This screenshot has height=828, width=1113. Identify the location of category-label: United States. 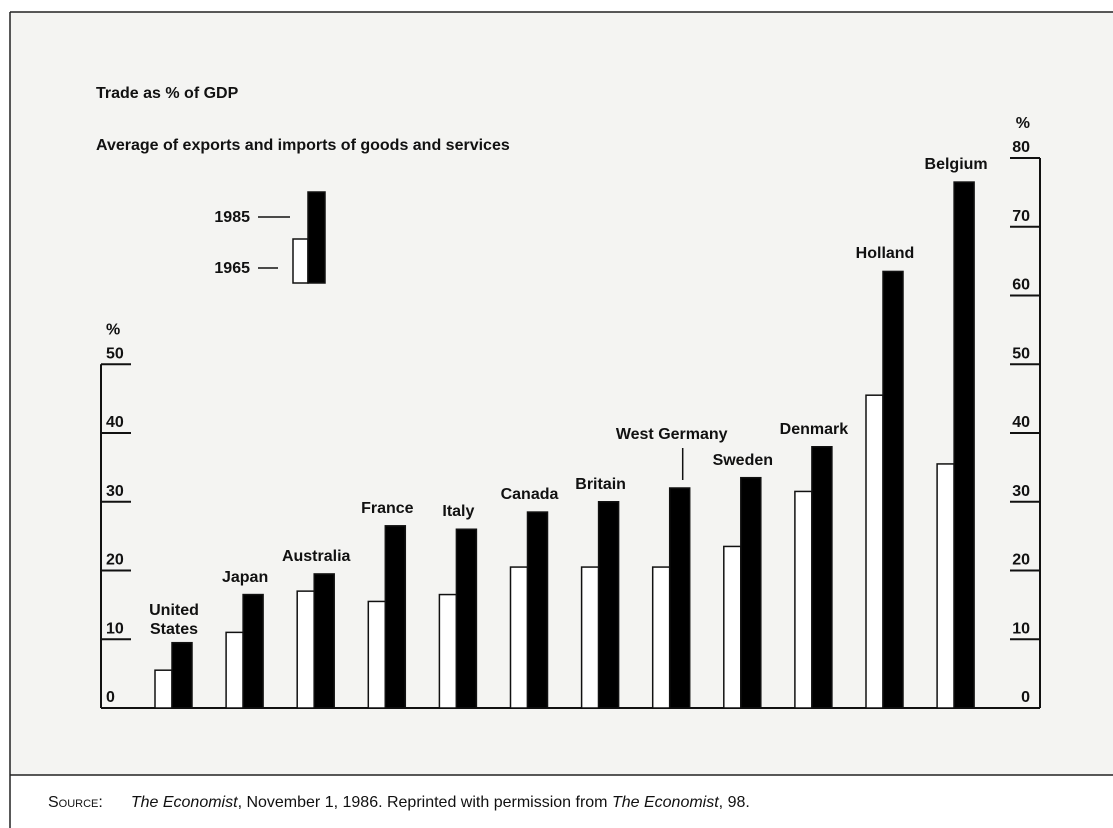
(174, 619).